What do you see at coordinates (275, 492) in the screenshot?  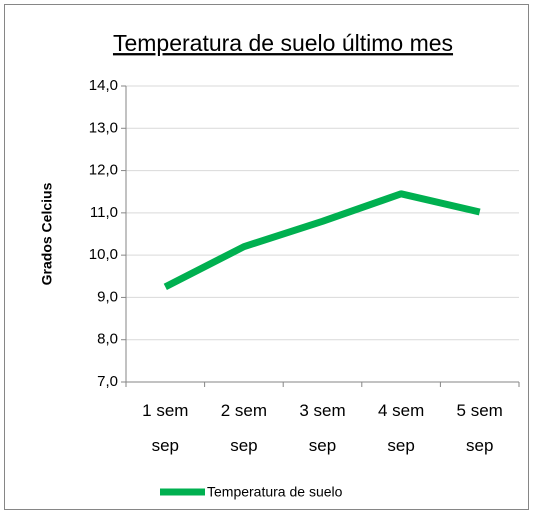 I see `legend-label: Temperatura de suelo` at bounding box center [275, 492].